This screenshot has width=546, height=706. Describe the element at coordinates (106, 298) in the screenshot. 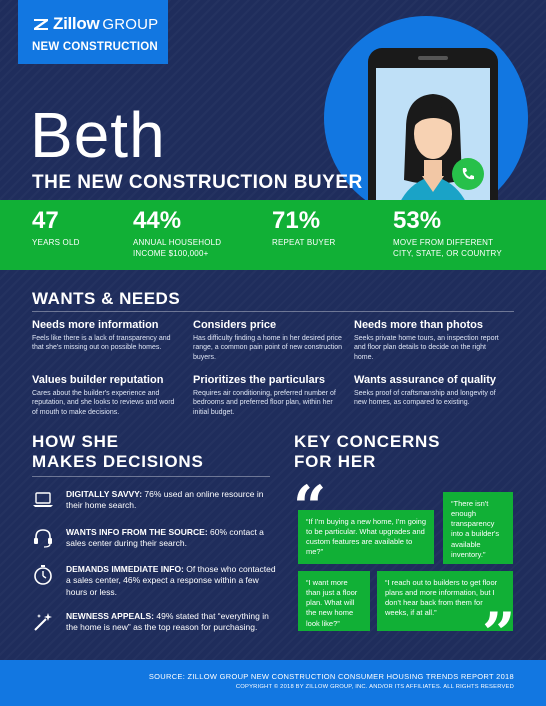

I see `wants-needs-heading: WANTS & NEEDS` at that location.